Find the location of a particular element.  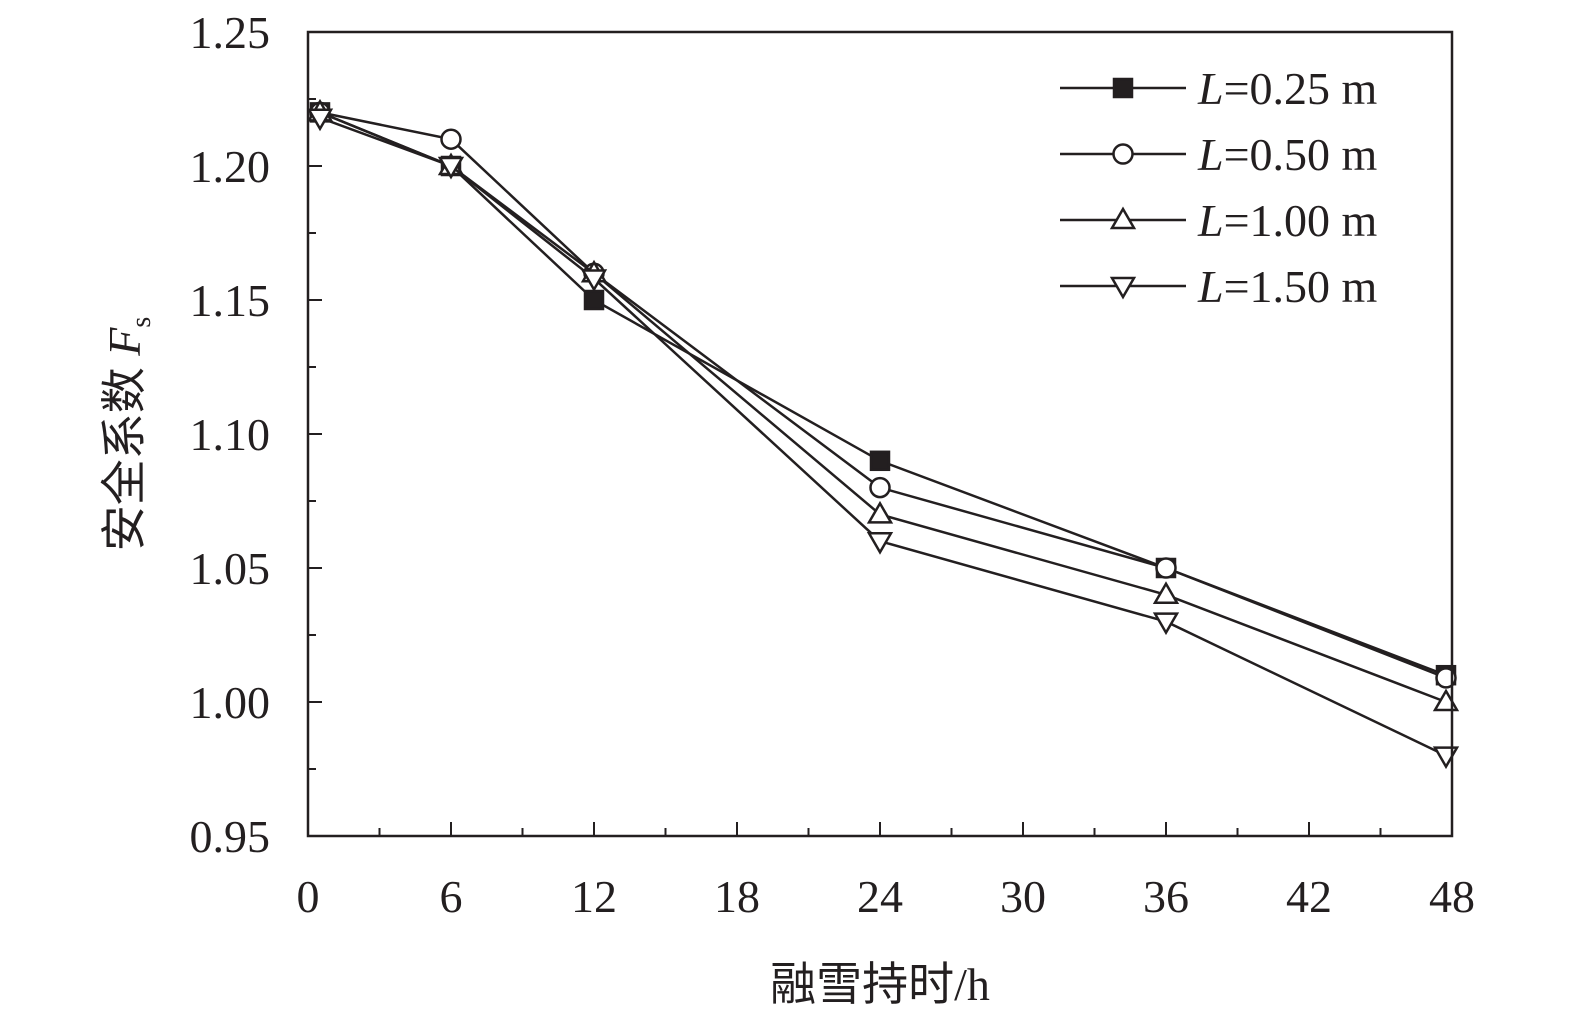

x-tick-label: 48 is located at coordinates (1452, 896).